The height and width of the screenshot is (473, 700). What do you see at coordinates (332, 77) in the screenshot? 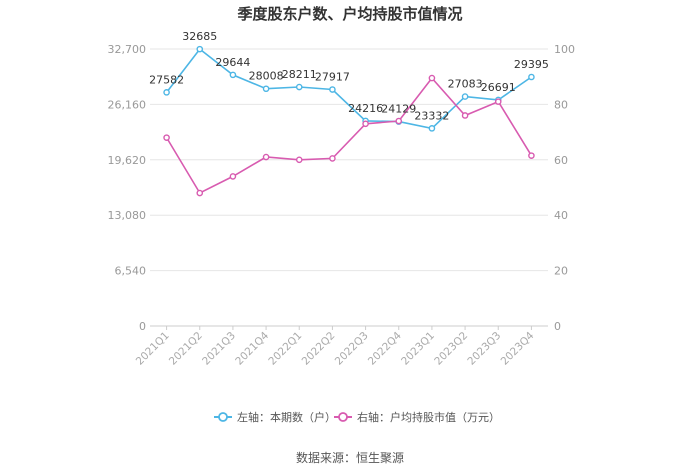
I see `data-label: 27917` at bounding box center [332, 77].